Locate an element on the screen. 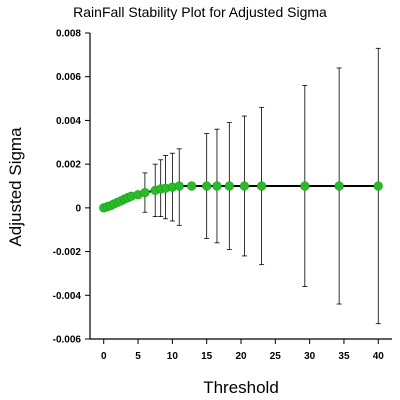  x-tick-label: 30 is located at coordinates (310, 356).